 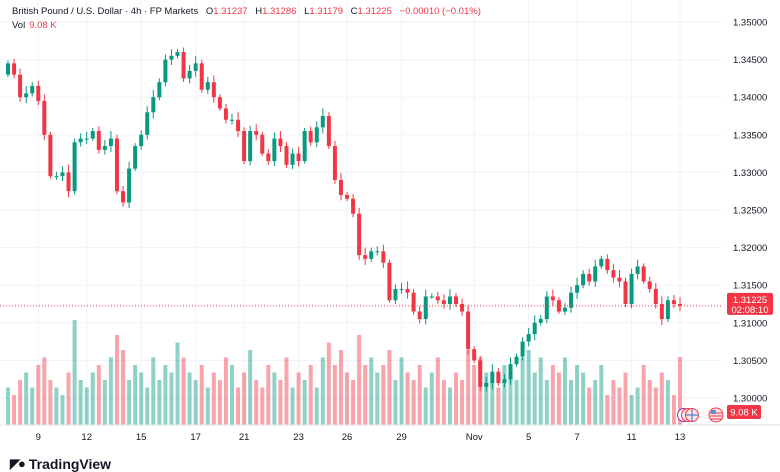 I want to click on price-tick-label: 1.33500, so click(x=750, y=135).